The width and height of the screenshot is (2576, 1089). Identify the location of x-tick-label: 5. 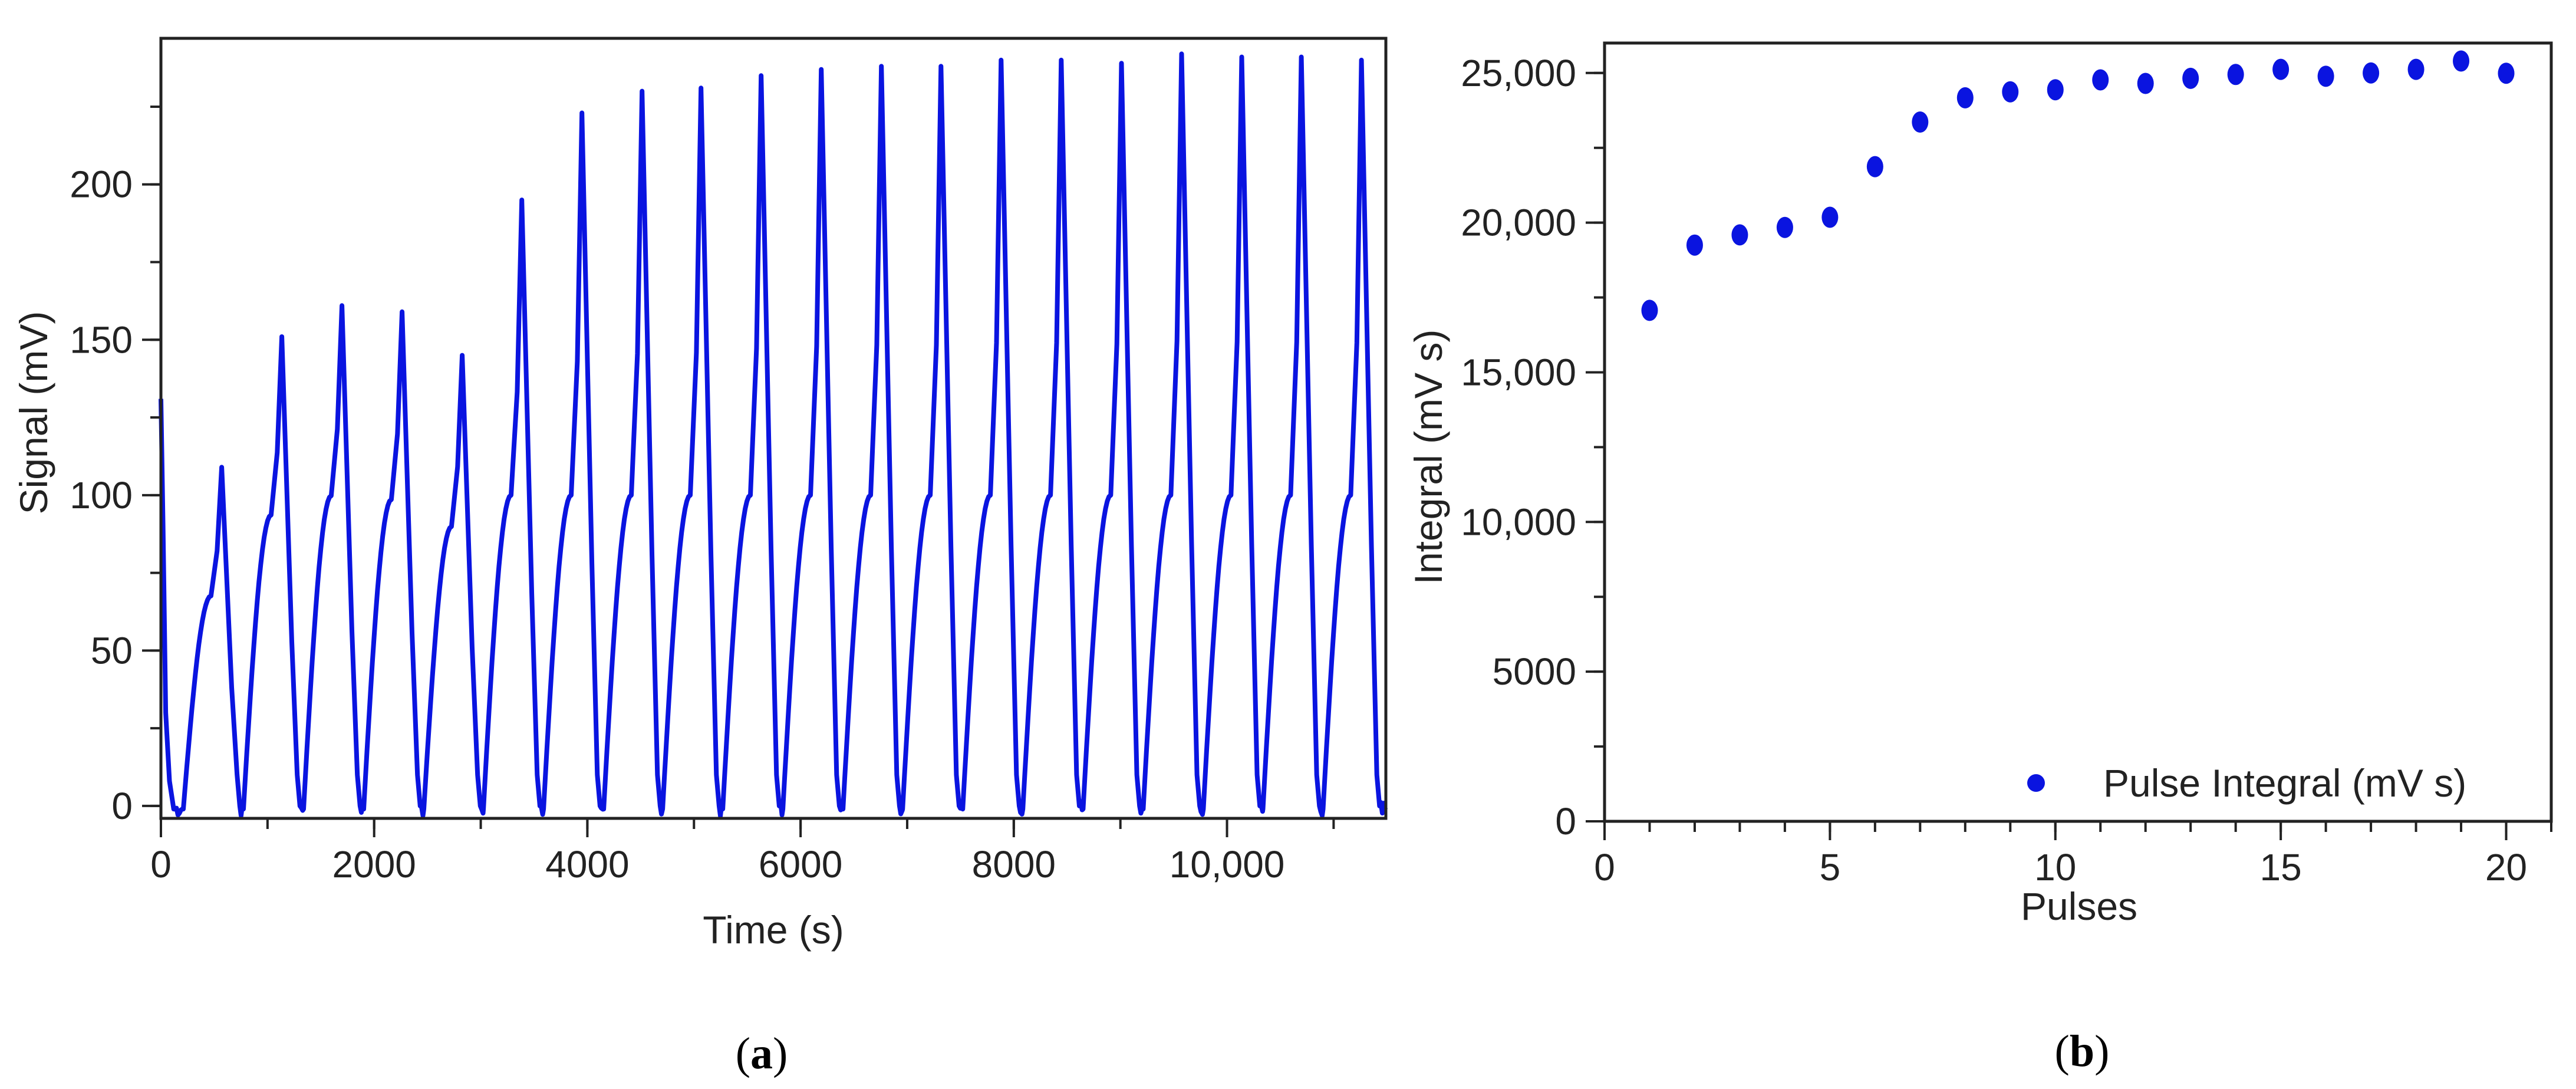
(1830, 867).